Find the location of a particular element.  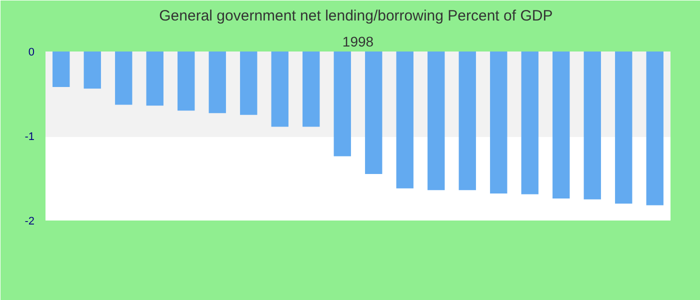

y-tick-label: 0 is located at coordinates (31, 52).